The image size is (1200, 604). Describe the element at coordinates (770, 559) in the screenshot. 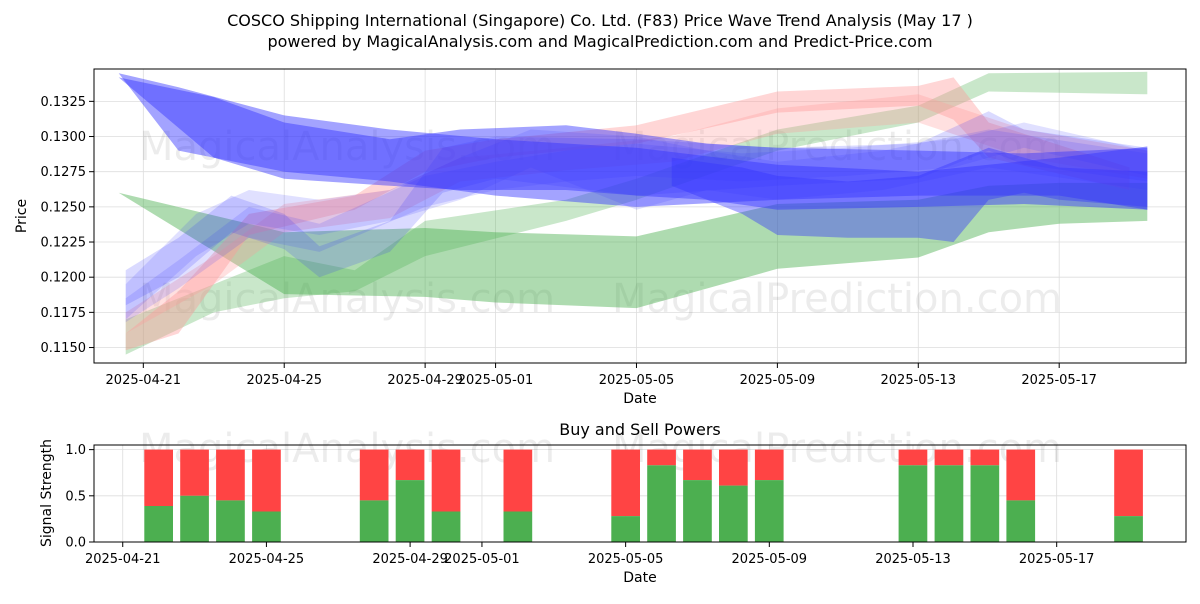

I see `signal-x-tick-label: 2025-05-09` at that location.